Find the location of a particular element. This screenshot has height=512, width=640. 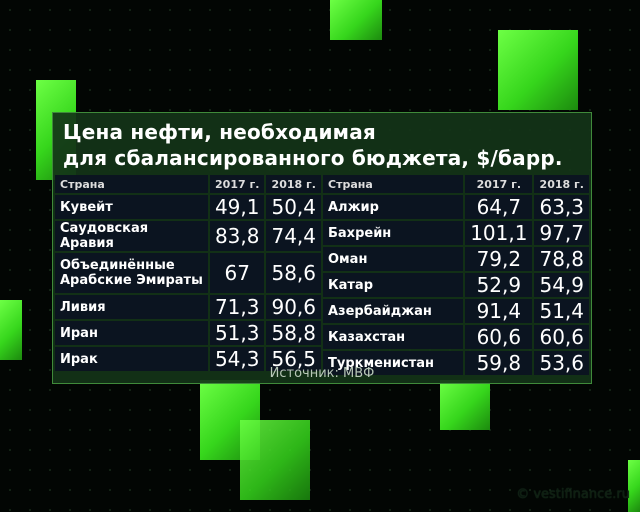

value-cell: 49,1 is located at coordinates (237, 207).